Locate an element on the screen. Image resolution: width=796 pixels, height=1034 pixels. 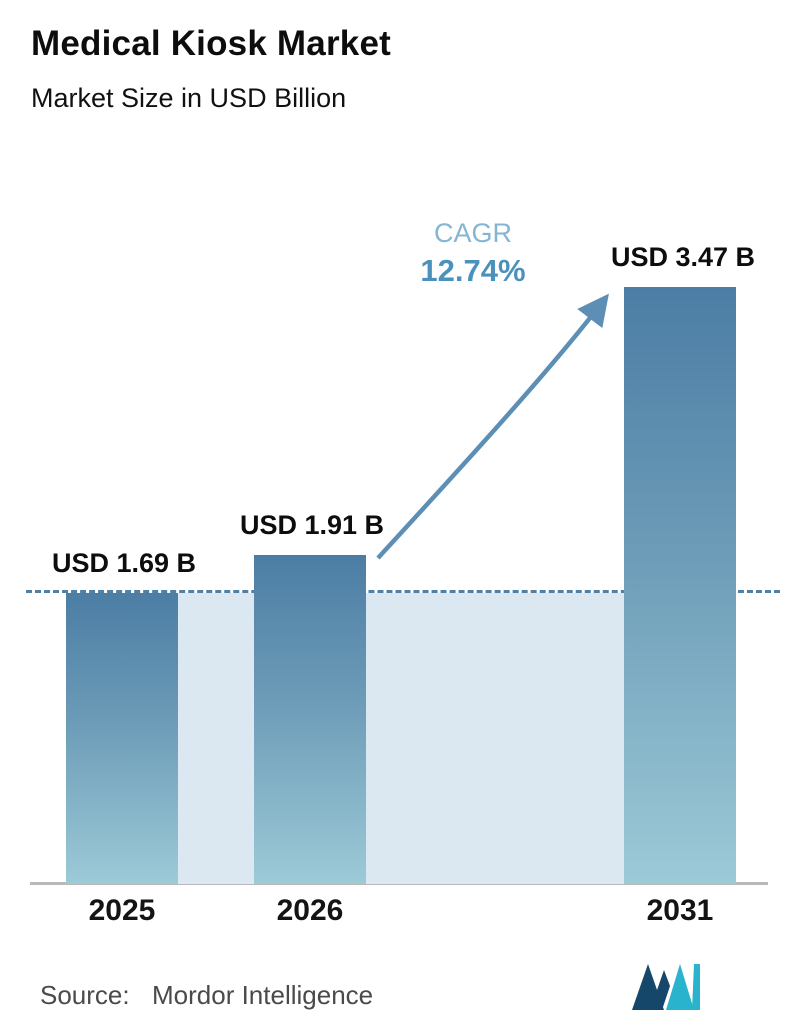
dashed-reference-line is located at coordinates (403, 591).